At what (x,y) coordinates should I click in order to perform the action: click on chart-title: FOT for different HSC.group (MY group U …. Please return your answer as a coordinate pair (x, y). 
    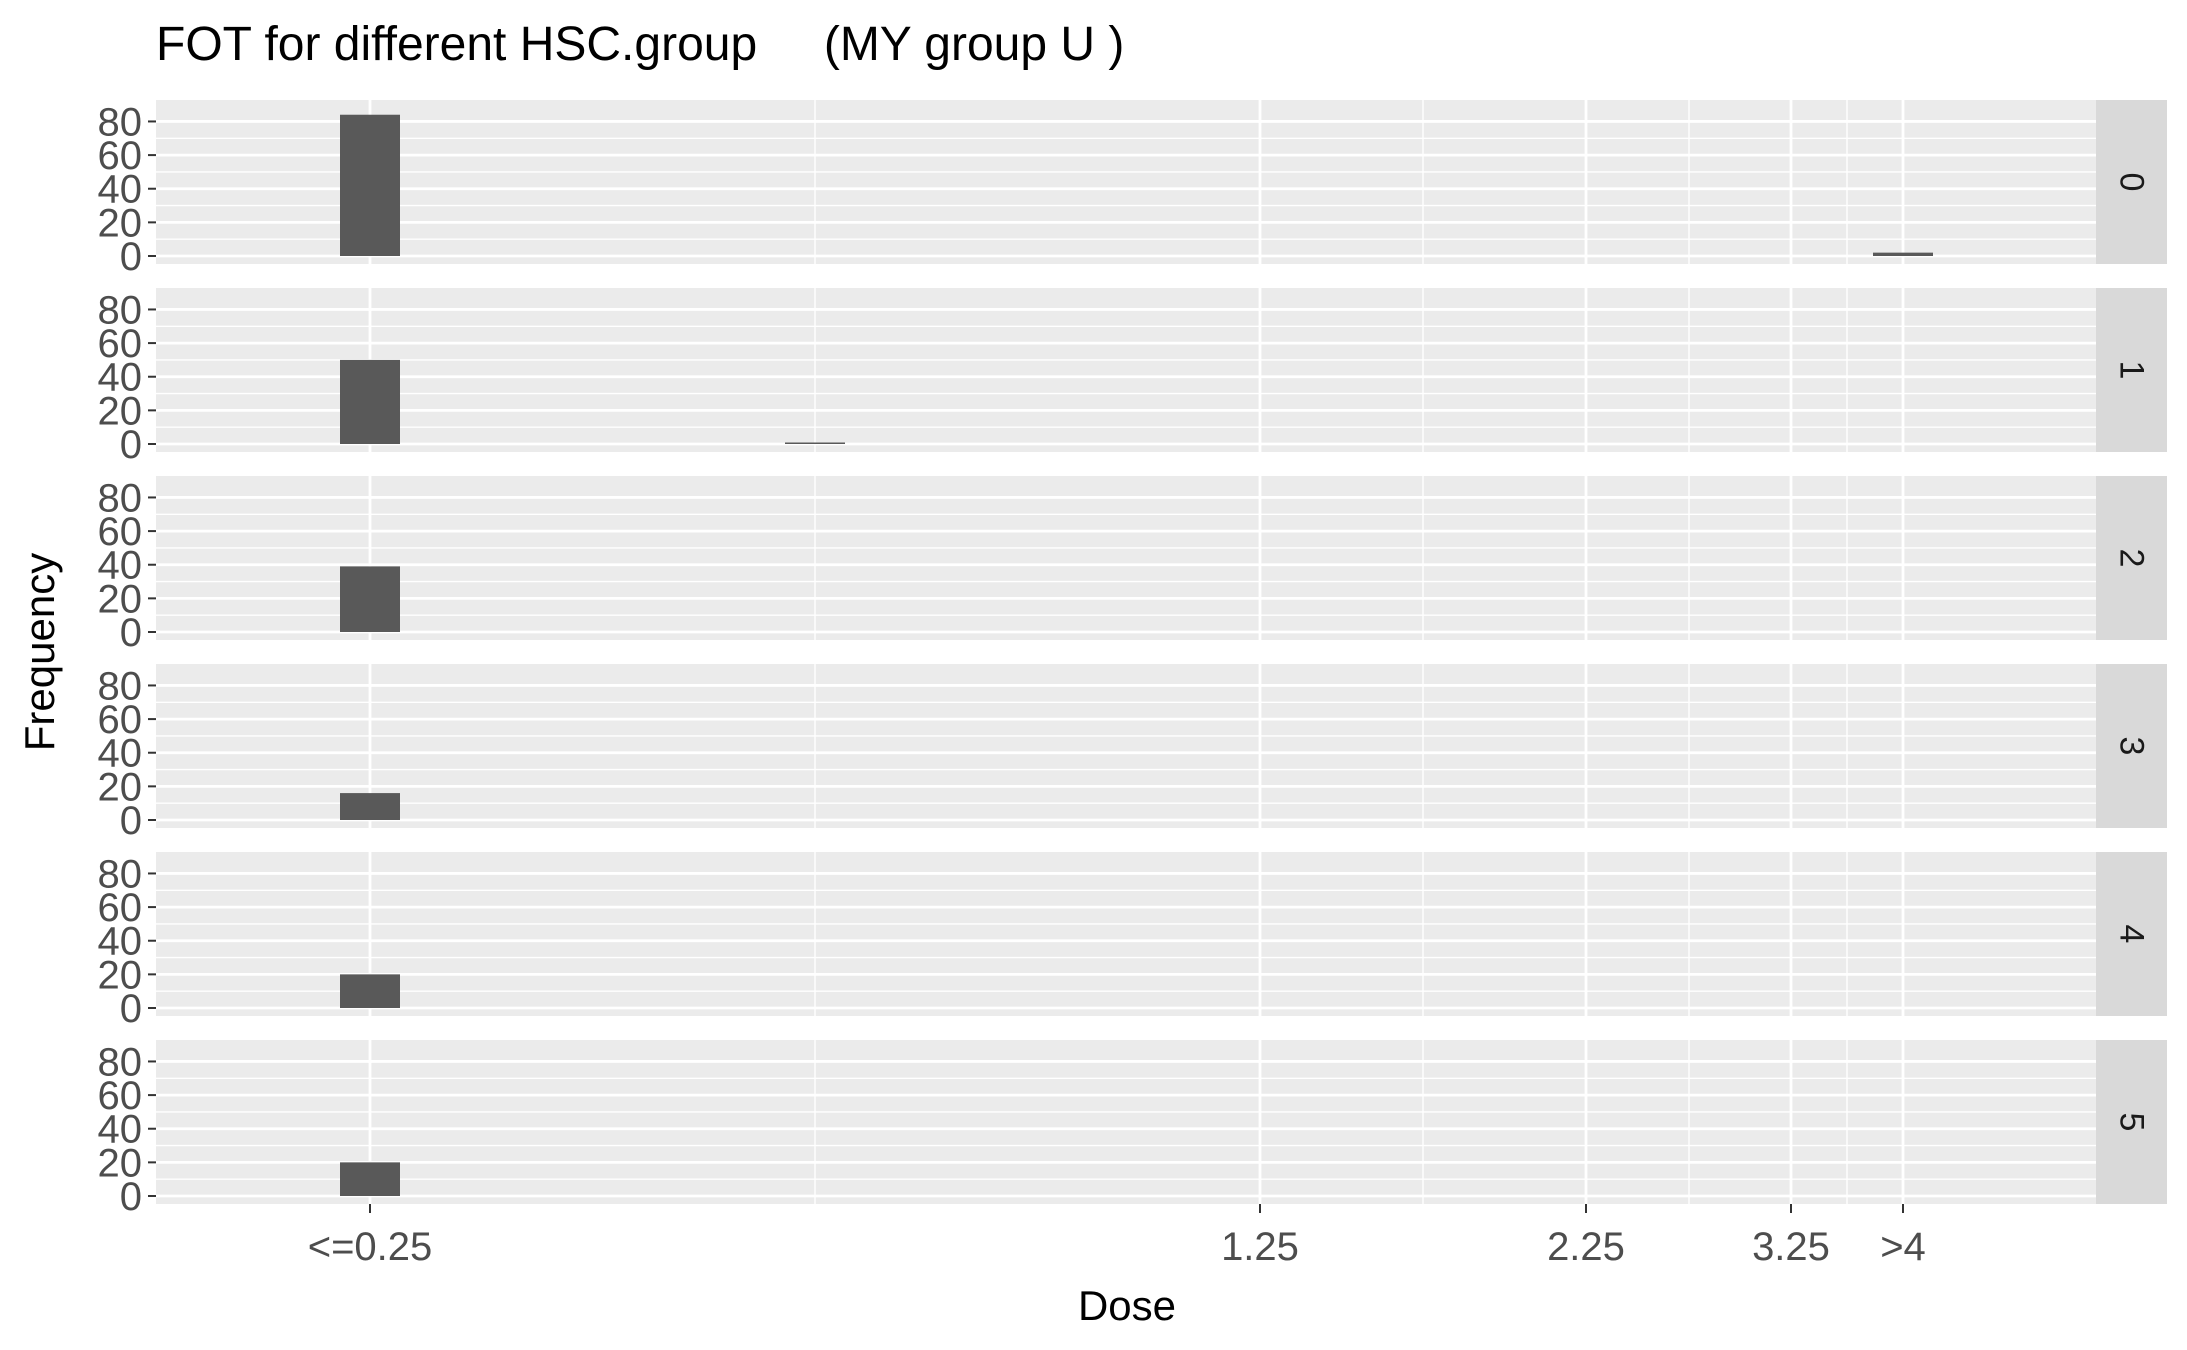
    Looking at the image, I should click on (640, 44).